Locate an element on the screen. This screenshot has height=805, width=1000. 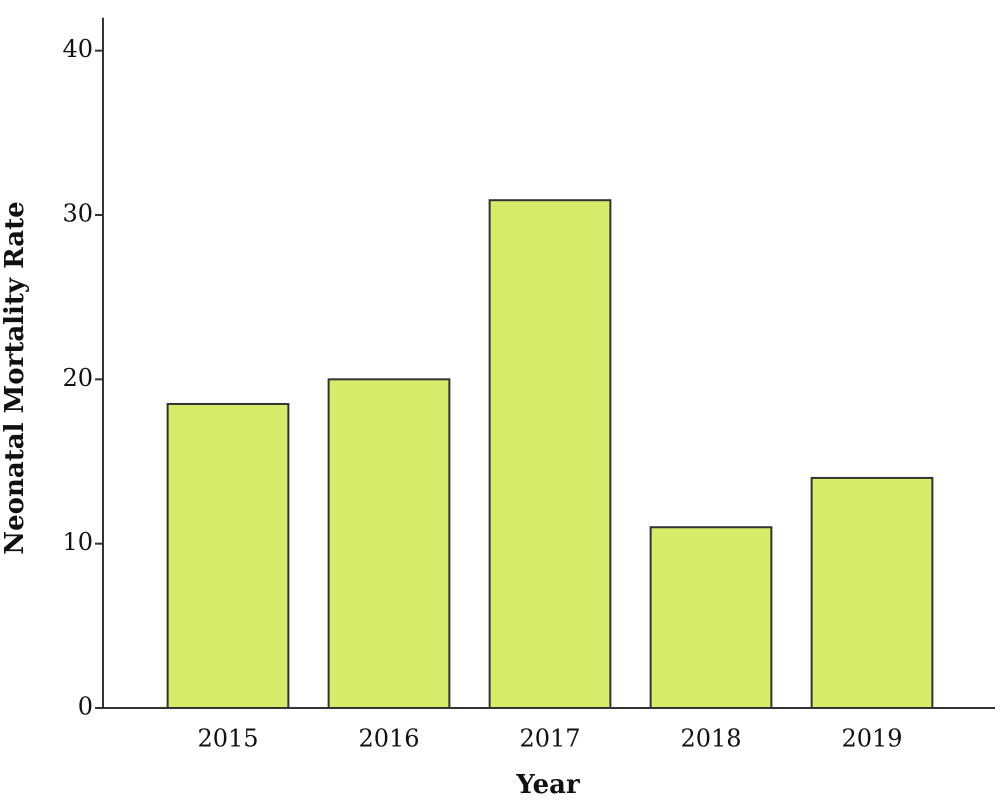
y-tick-label: 40 is located at coordinates (77, 49).